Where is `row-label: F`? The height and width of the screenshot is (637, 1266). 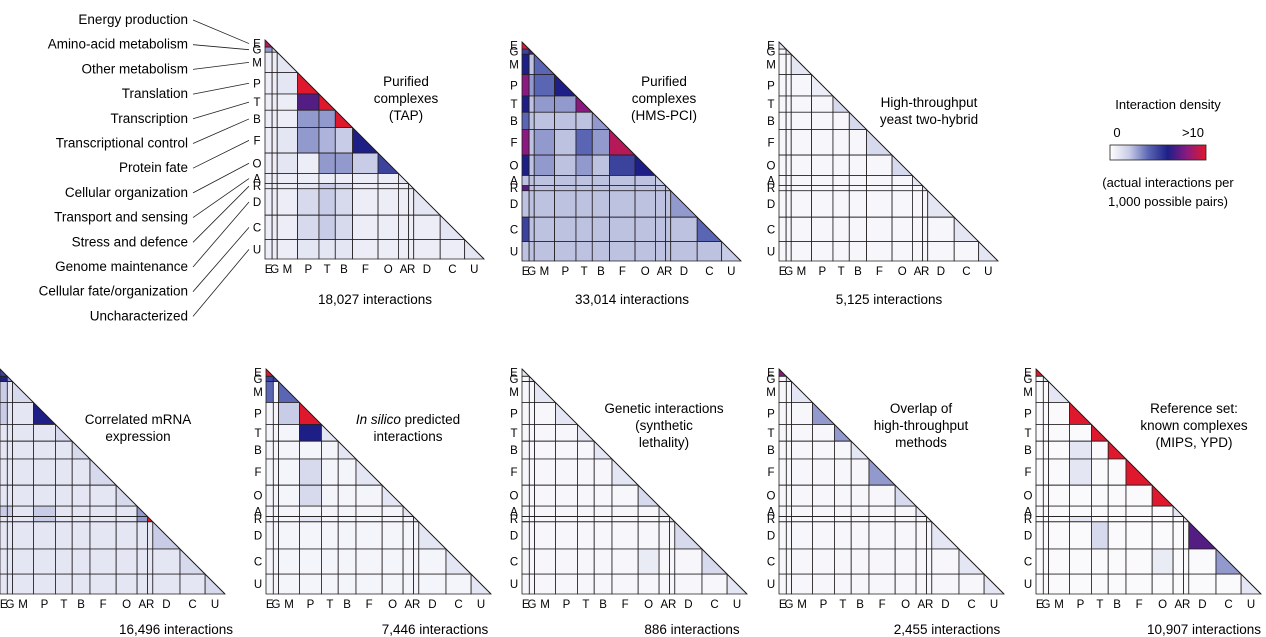
row-label: F is located at coordinates (257, 473).